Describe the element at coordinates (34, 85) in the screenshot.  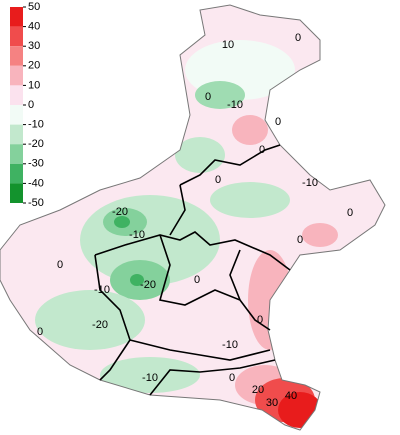
I see `legend-tick-label: 10` at that location.